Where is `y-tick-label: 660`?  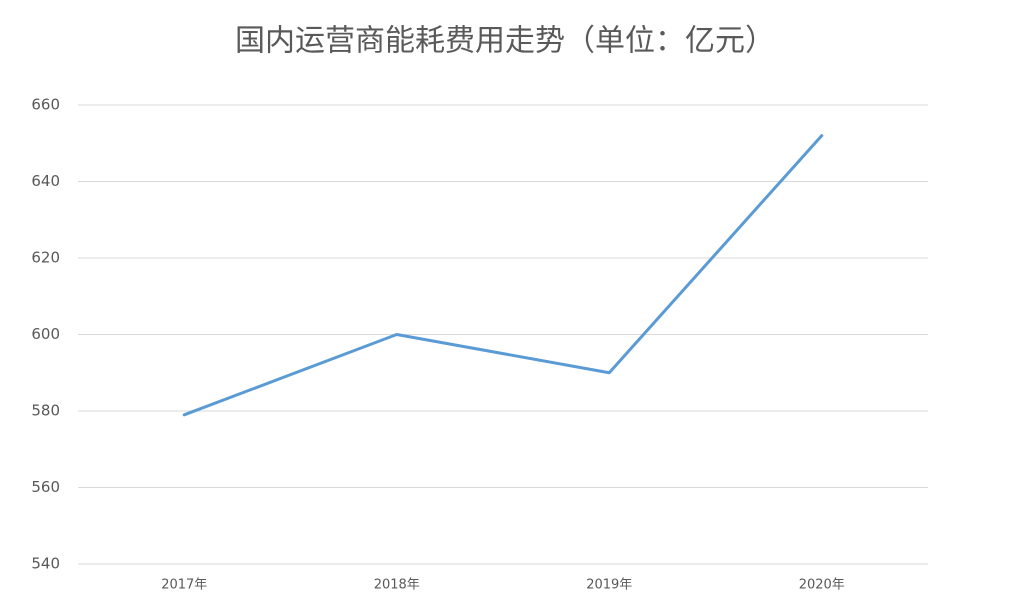
y-tick-label: 660 is located at coordinates (45, 105).